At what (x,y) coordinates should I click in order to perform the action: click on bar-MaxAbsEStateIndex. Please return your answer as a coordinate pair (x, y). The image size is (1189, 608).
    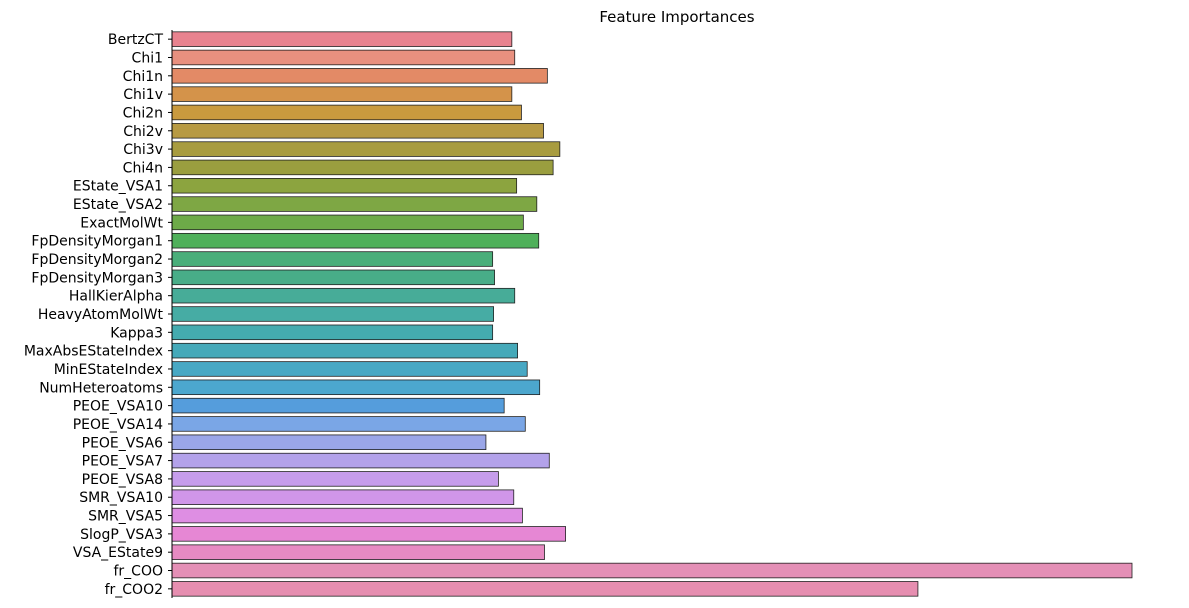
    Looking at the image, I should click on (345, 350).